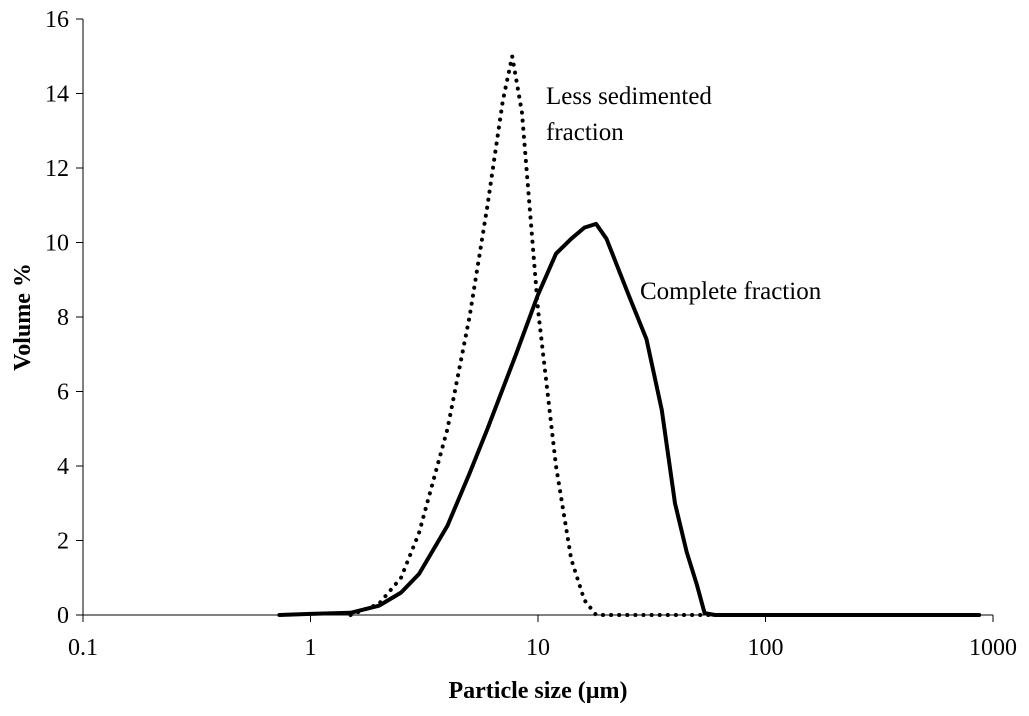  I want to click on y-tick-label: 6, so click(63, 393).